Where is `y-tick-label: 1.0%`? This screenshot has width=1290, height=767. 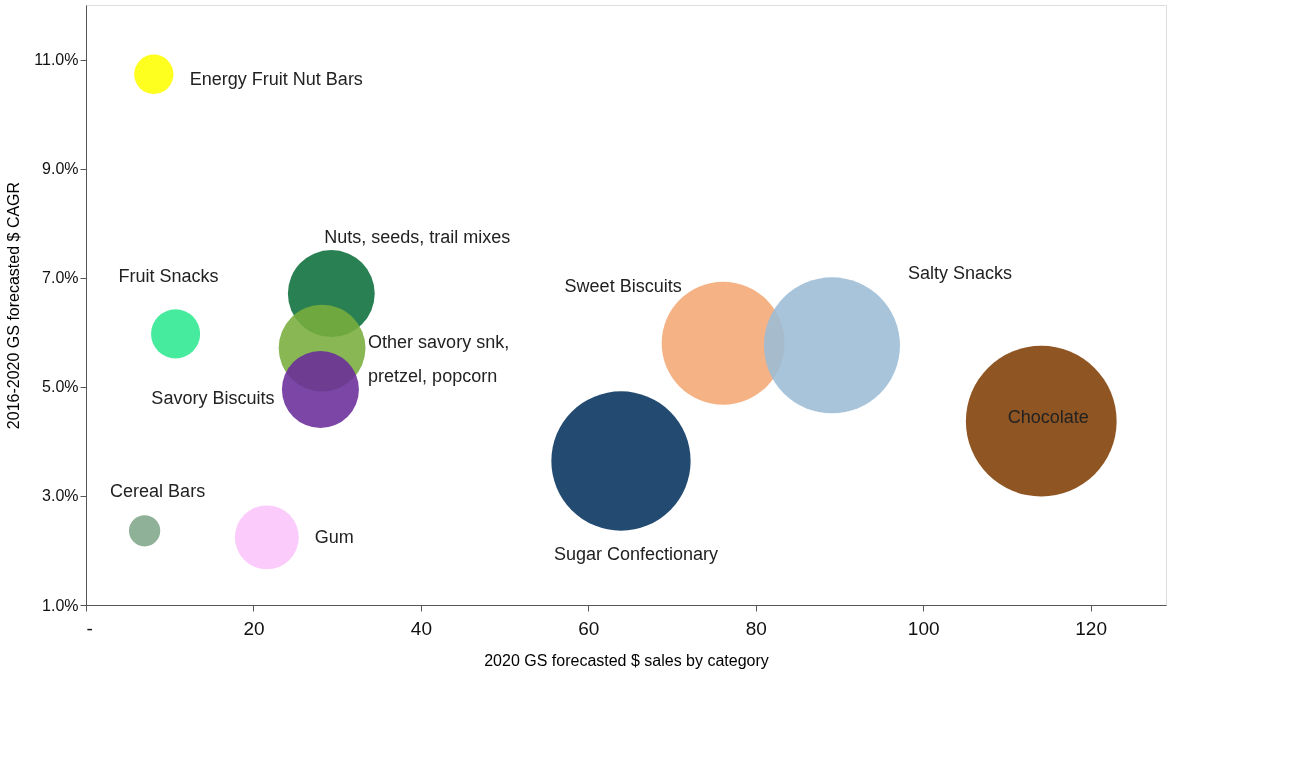 y-tick-label: 1.0% is located at coordinates (60, 605).